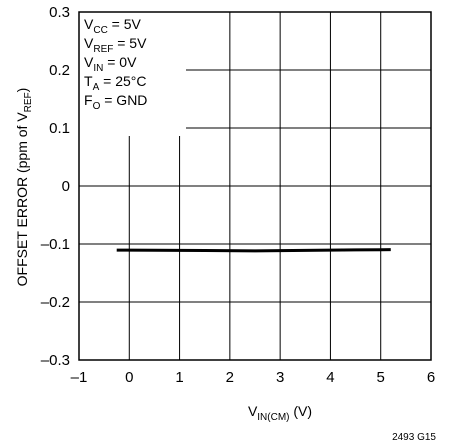 This screenshot has width=453, height=446. What do you see at coordinates (123, 100) in the screenshot?
I see `condition-value: = GND` at bounding box center [123, 100].